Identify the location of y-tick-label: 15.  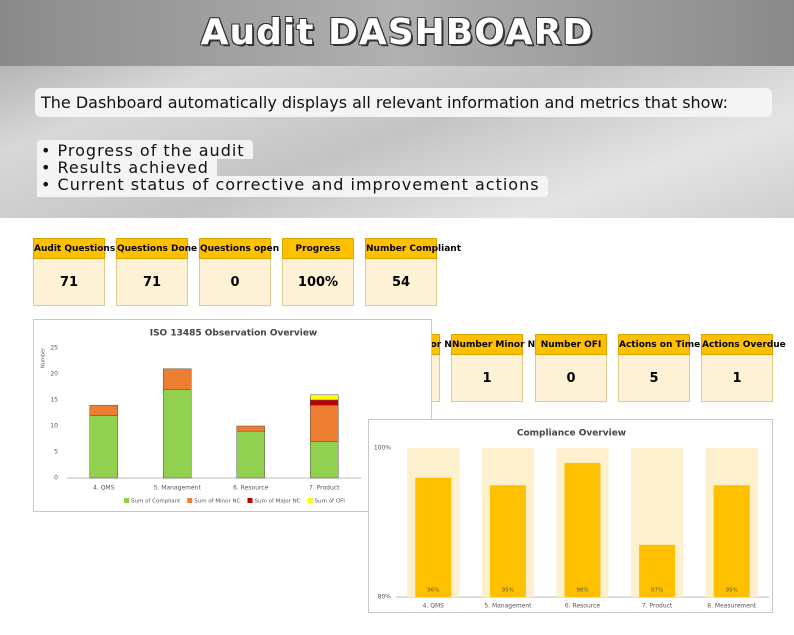
(54, 400).